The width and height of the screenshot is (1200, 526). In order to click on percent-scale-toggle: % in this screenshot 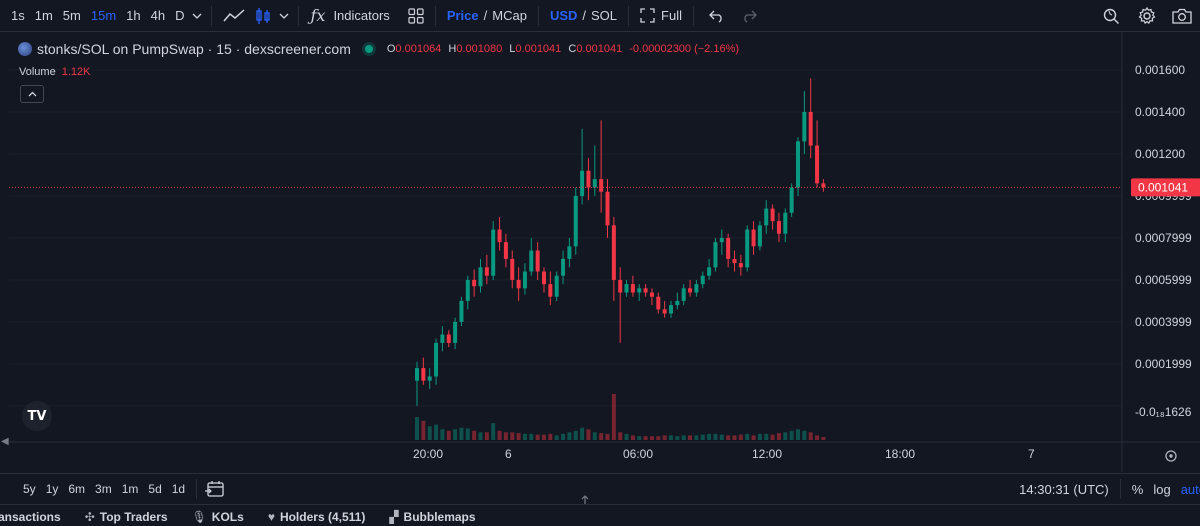, I will do `click(1137, 489)`.